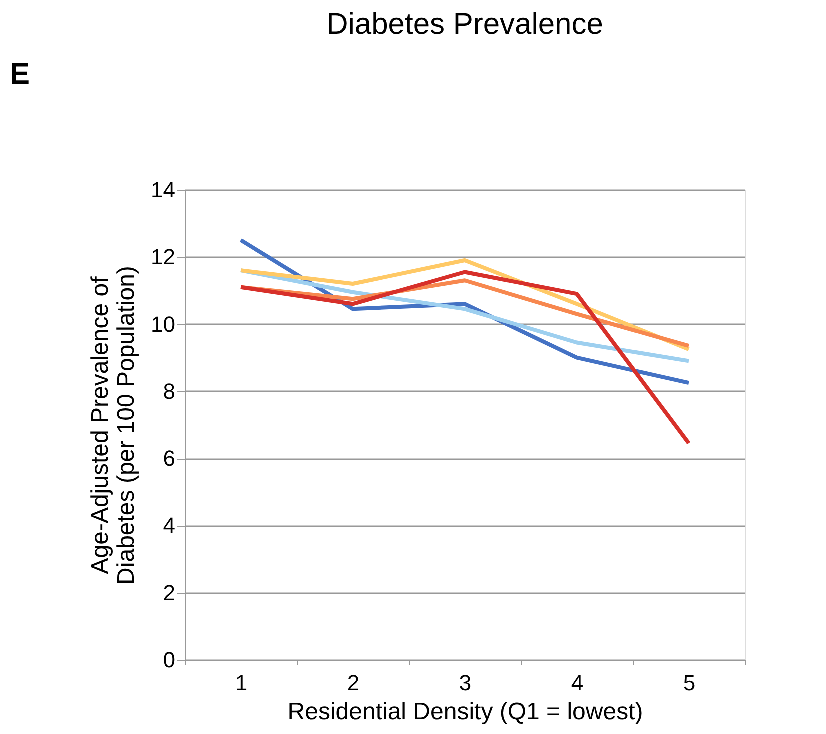 The width and height of the screenshot is (826, 734). I want to click on text: E, so click(20, 74).